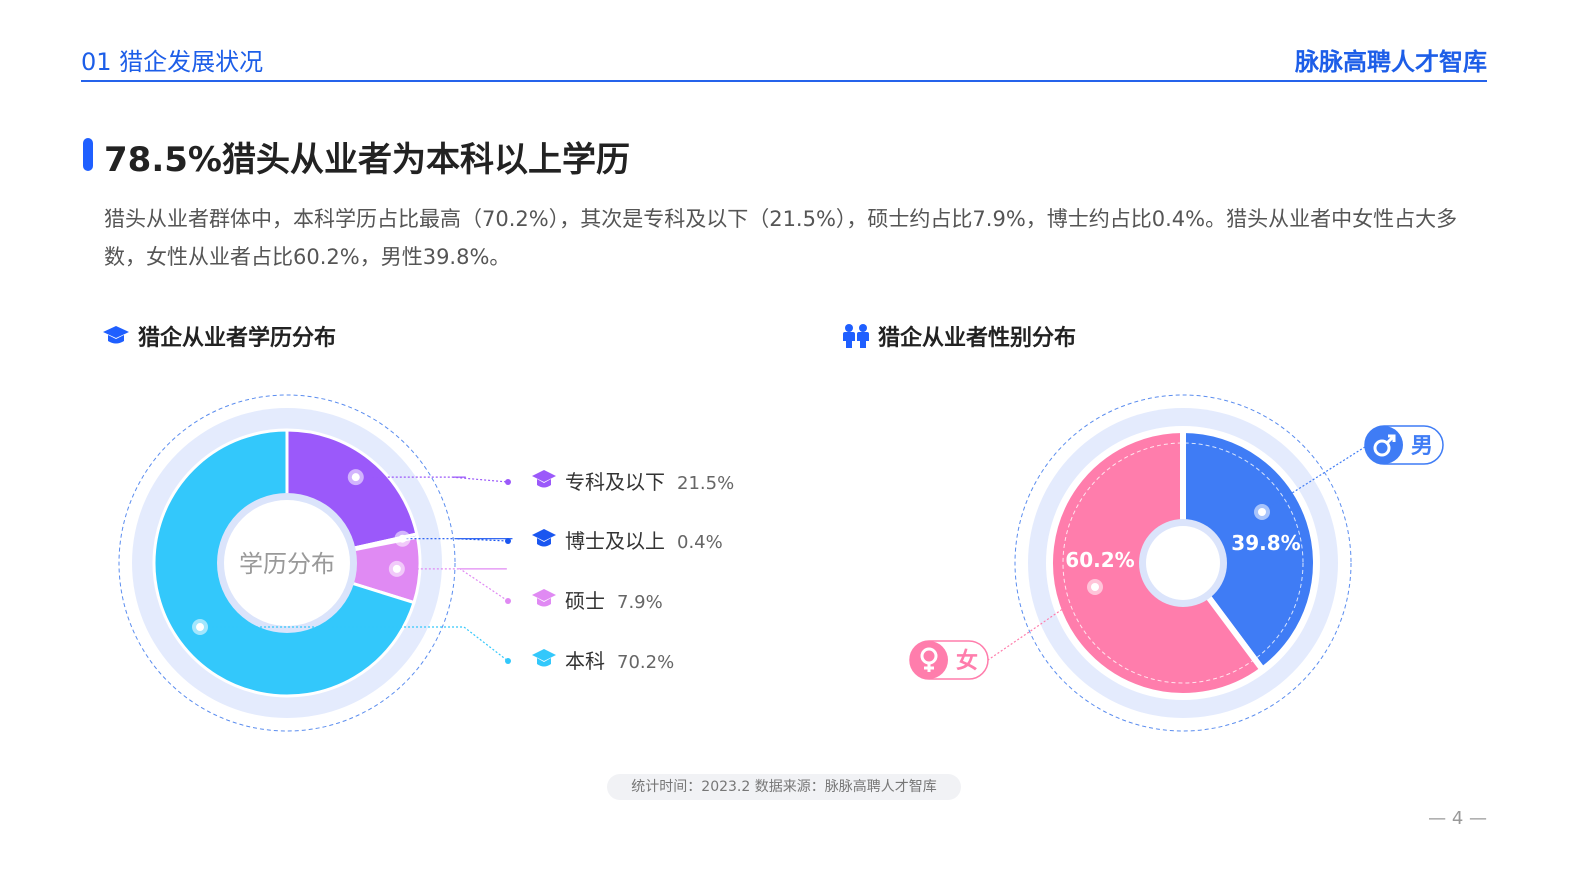  What do you see at coordinates (856, 336) in the screenshot?
I see `people-icon` at bounding box center [856, 336].